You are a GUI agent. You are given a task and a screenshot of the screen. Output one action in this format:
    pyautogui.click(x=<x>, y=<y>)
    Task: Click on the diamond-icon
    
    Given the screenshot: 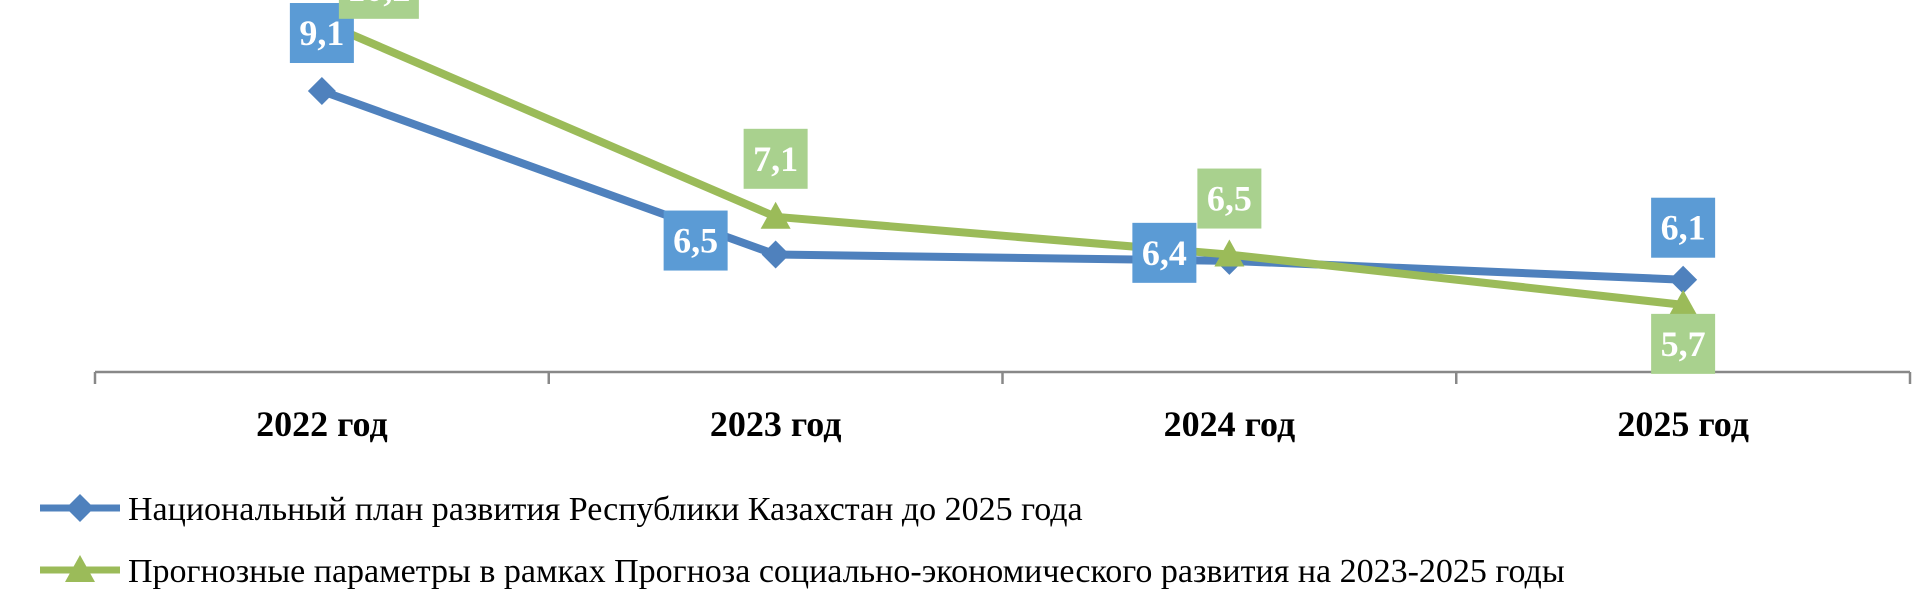 What is the action you would take?
    pyautogui.click(x=80, y=508)
    